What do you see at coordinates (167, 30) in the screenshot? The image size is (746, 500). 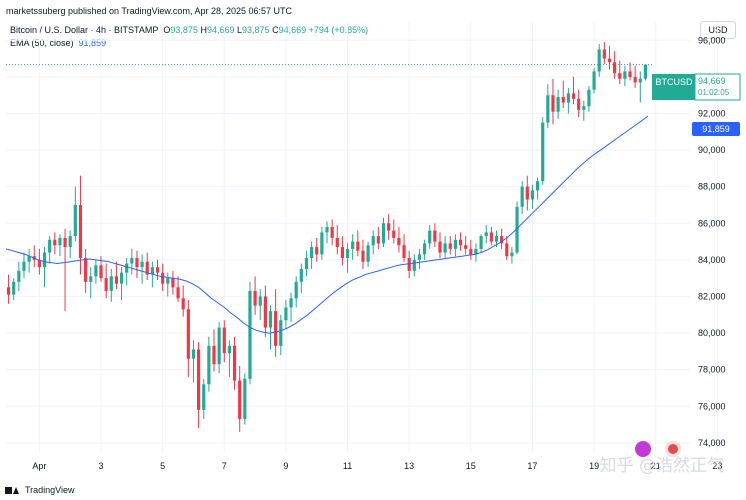 I see `legend-open-label: O` at bounding box center [167, 30].